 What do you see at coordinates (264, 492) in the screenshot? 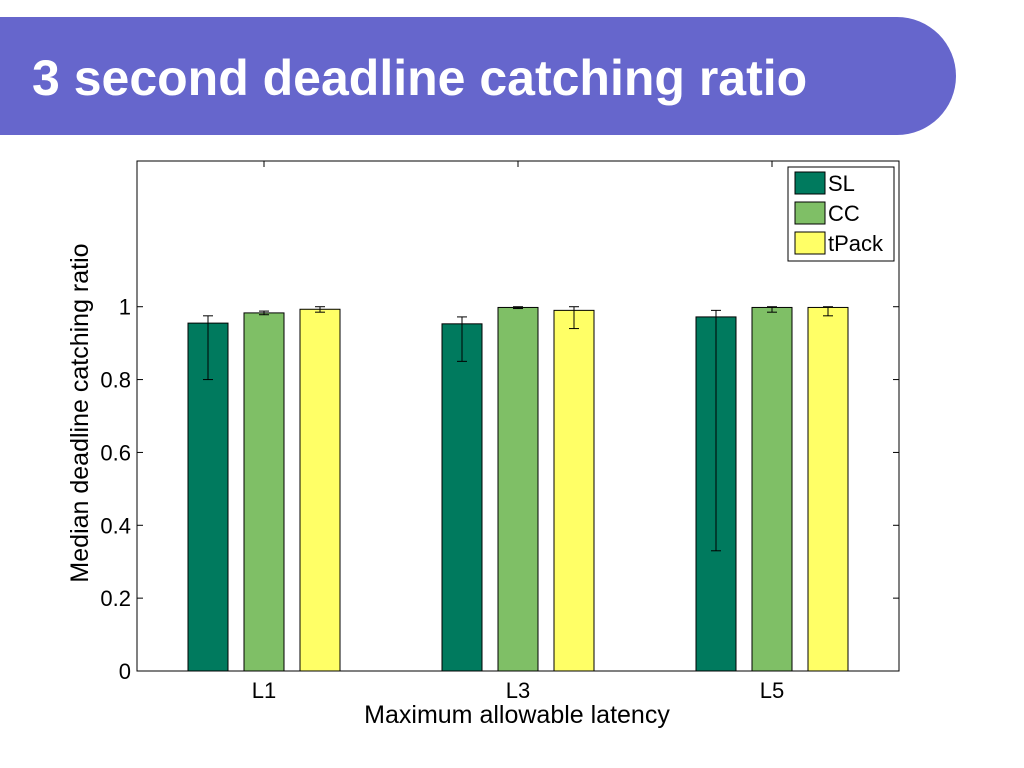
I see `bar-cc-l1` at bounding box center [264, 492].